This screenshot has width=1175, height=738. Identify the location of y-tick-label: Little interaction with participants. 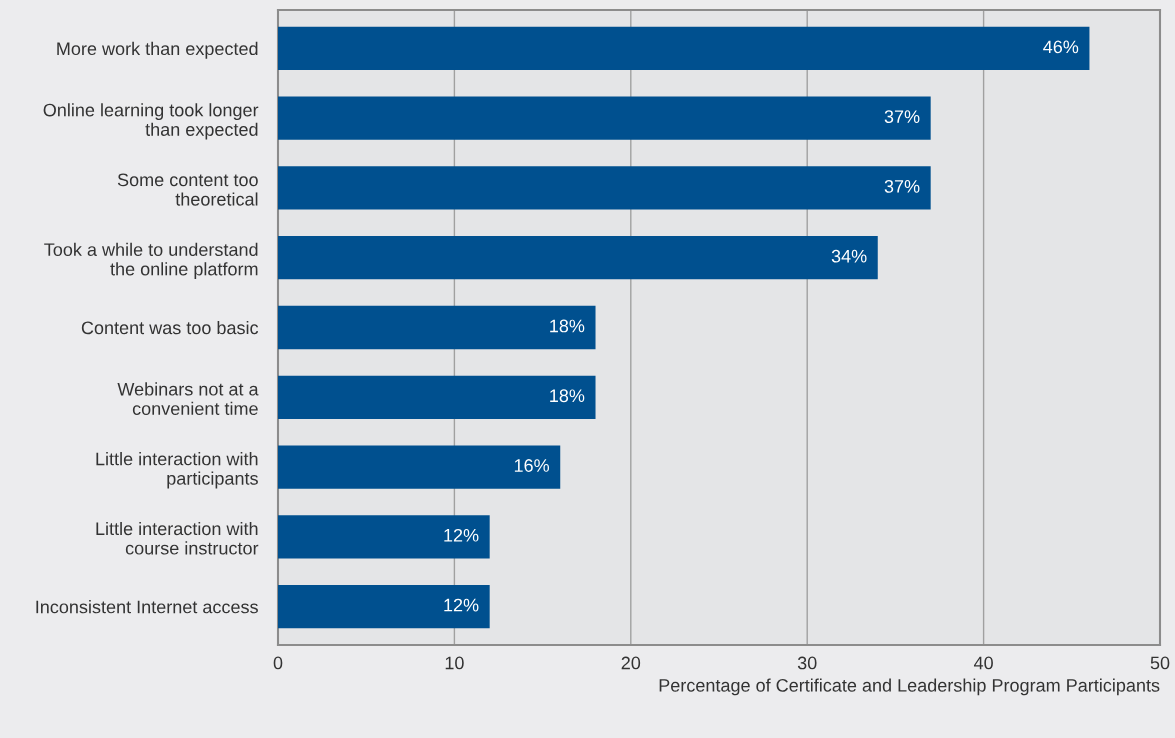
(177, 470).